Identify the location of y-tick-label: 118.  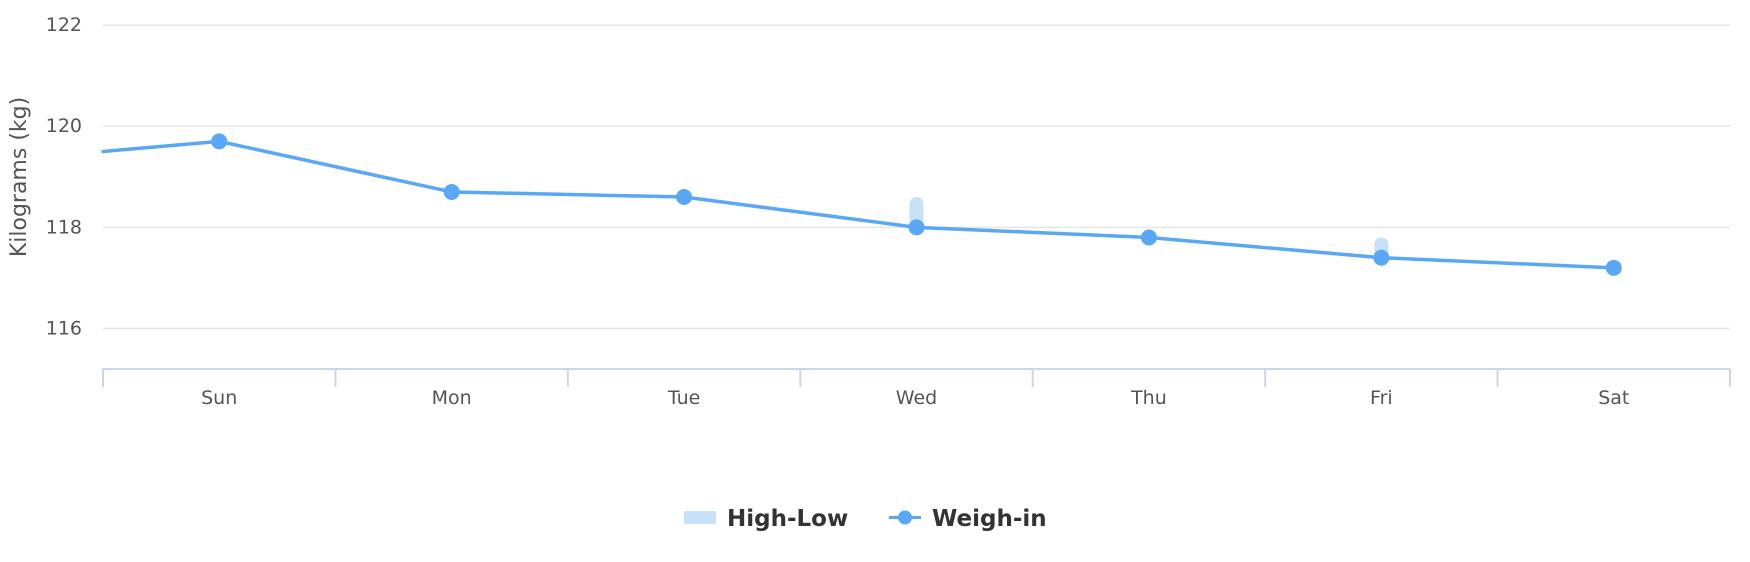
(64, 227).